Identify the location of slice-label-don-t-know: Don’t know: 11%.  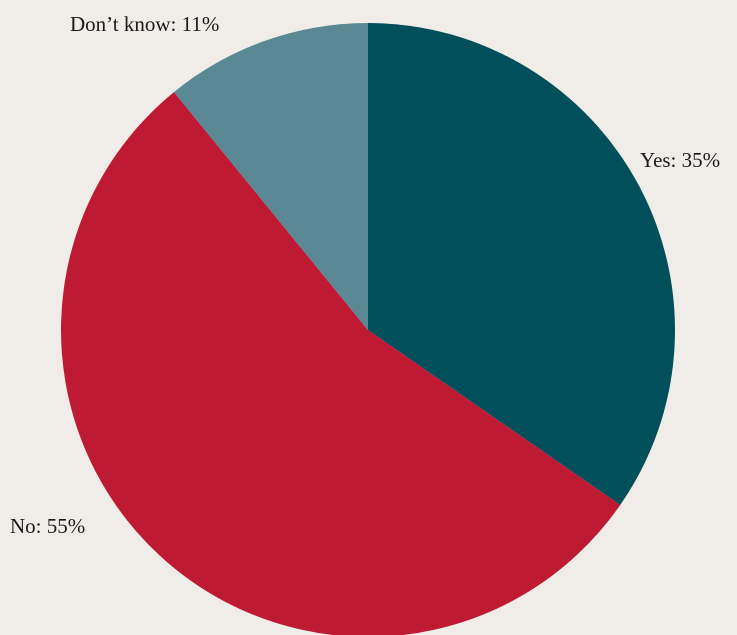
(144, 24).